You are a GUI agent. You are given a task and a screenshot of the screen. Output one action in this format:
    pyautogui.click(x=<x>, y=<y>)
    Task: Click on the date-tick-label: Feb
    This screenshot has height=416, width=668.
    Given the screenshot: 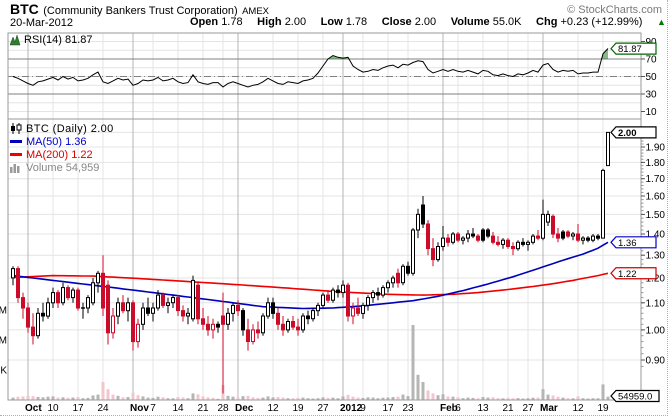 What is the action you would take?
    pyautogui.click(x=449, y=408)
    